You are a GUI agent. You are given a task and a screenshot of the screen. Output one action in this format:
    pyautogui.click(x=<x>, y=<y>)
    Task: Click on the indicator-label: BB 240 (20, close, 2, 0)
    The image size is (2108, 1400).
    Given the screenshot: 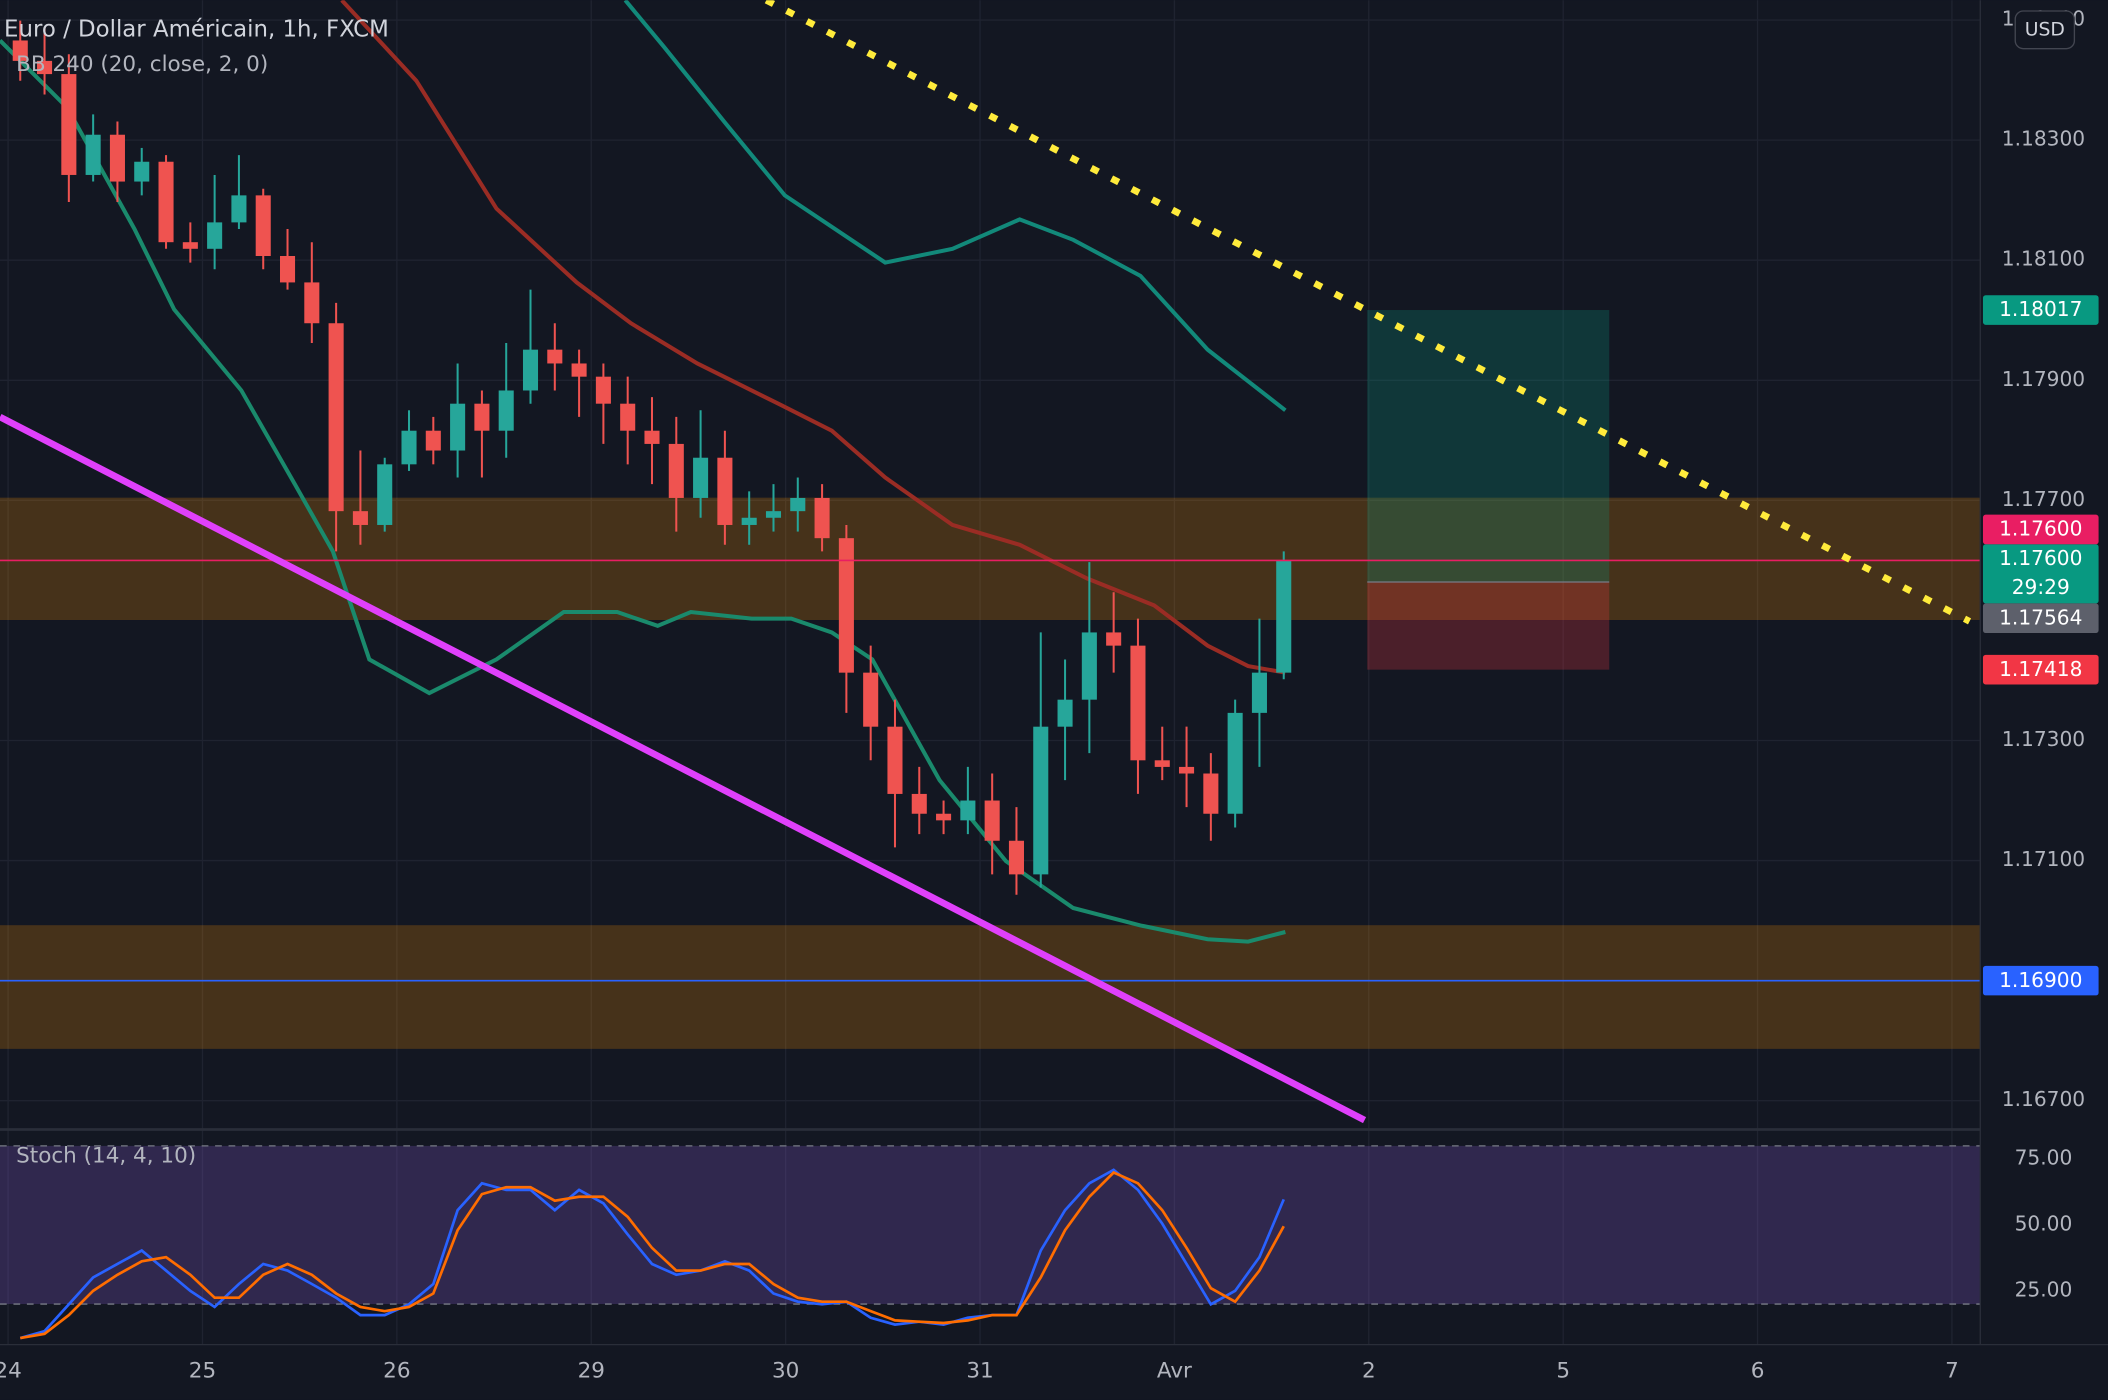 What is the action you would take?
    pyautogui.click(x=142, y=64)
    